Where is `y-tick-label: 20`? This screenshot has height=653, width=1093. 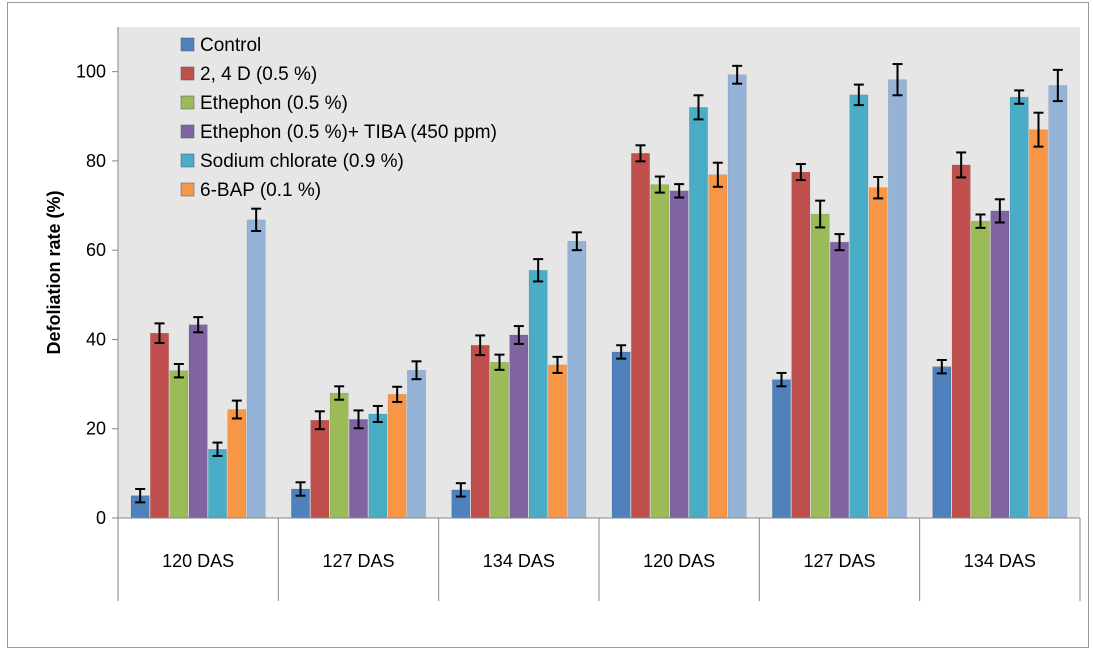 y-tick-label: 20 is located at coordinates (96, 429).